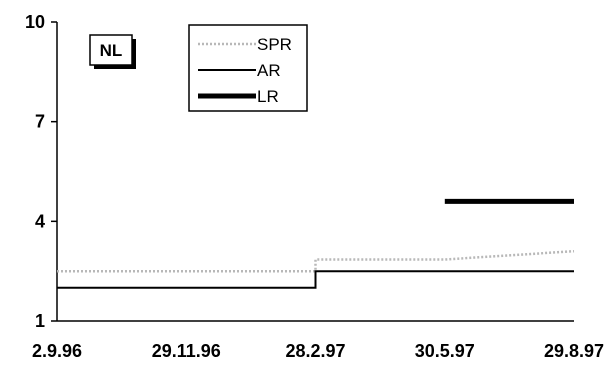 Image resolution: width=609 pixels, height=365 pixels. I want to click on series-line-spr, so click(316, 261).